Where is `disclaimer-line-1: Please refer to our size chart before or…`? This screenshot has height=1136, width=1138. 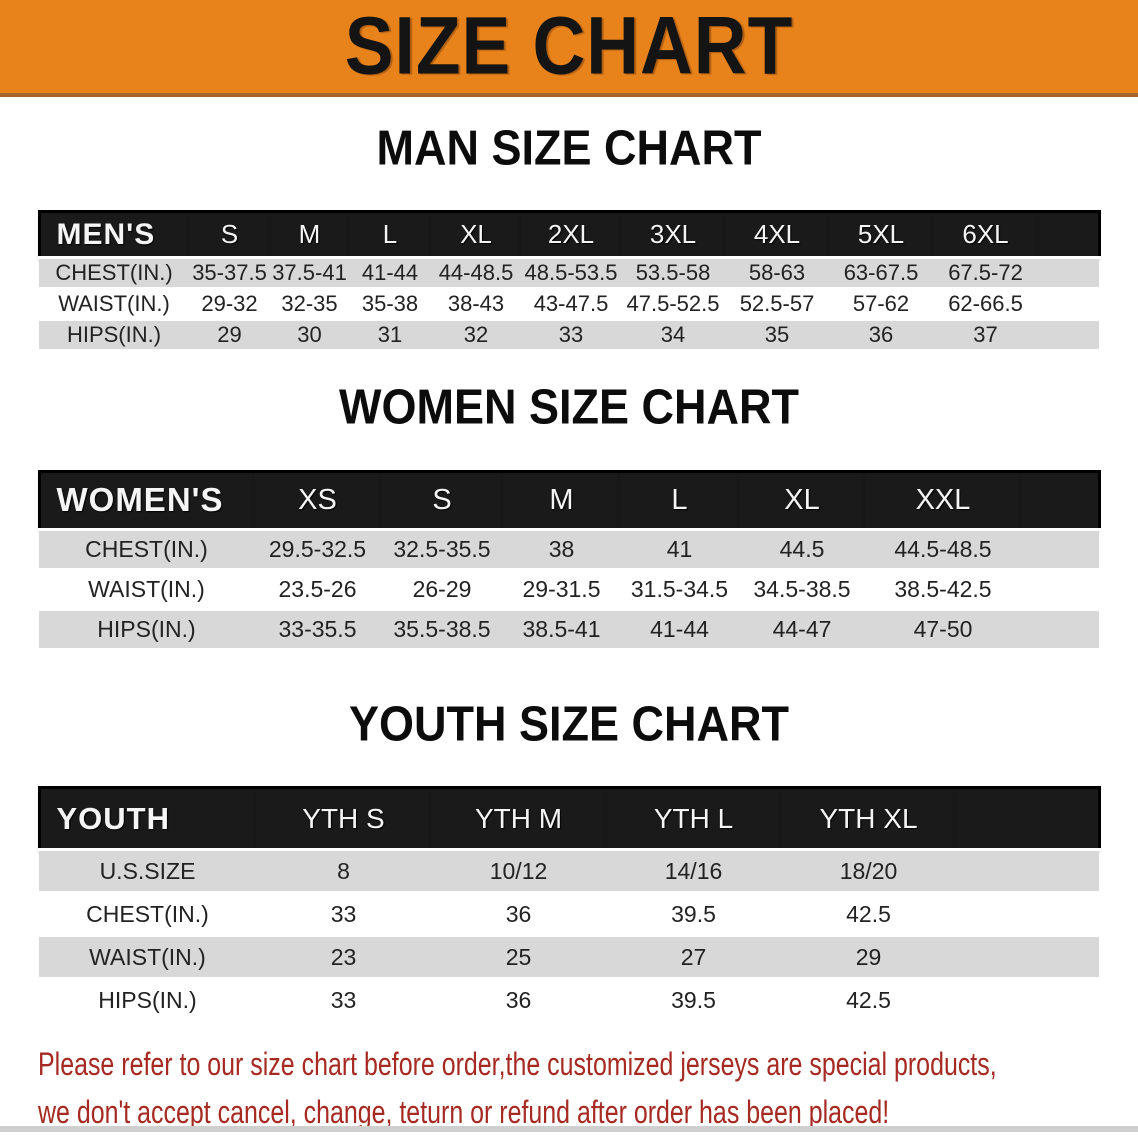 disclaimer-line-1: Please refer to our size chart before or… is located at coordinates (517, 1063).